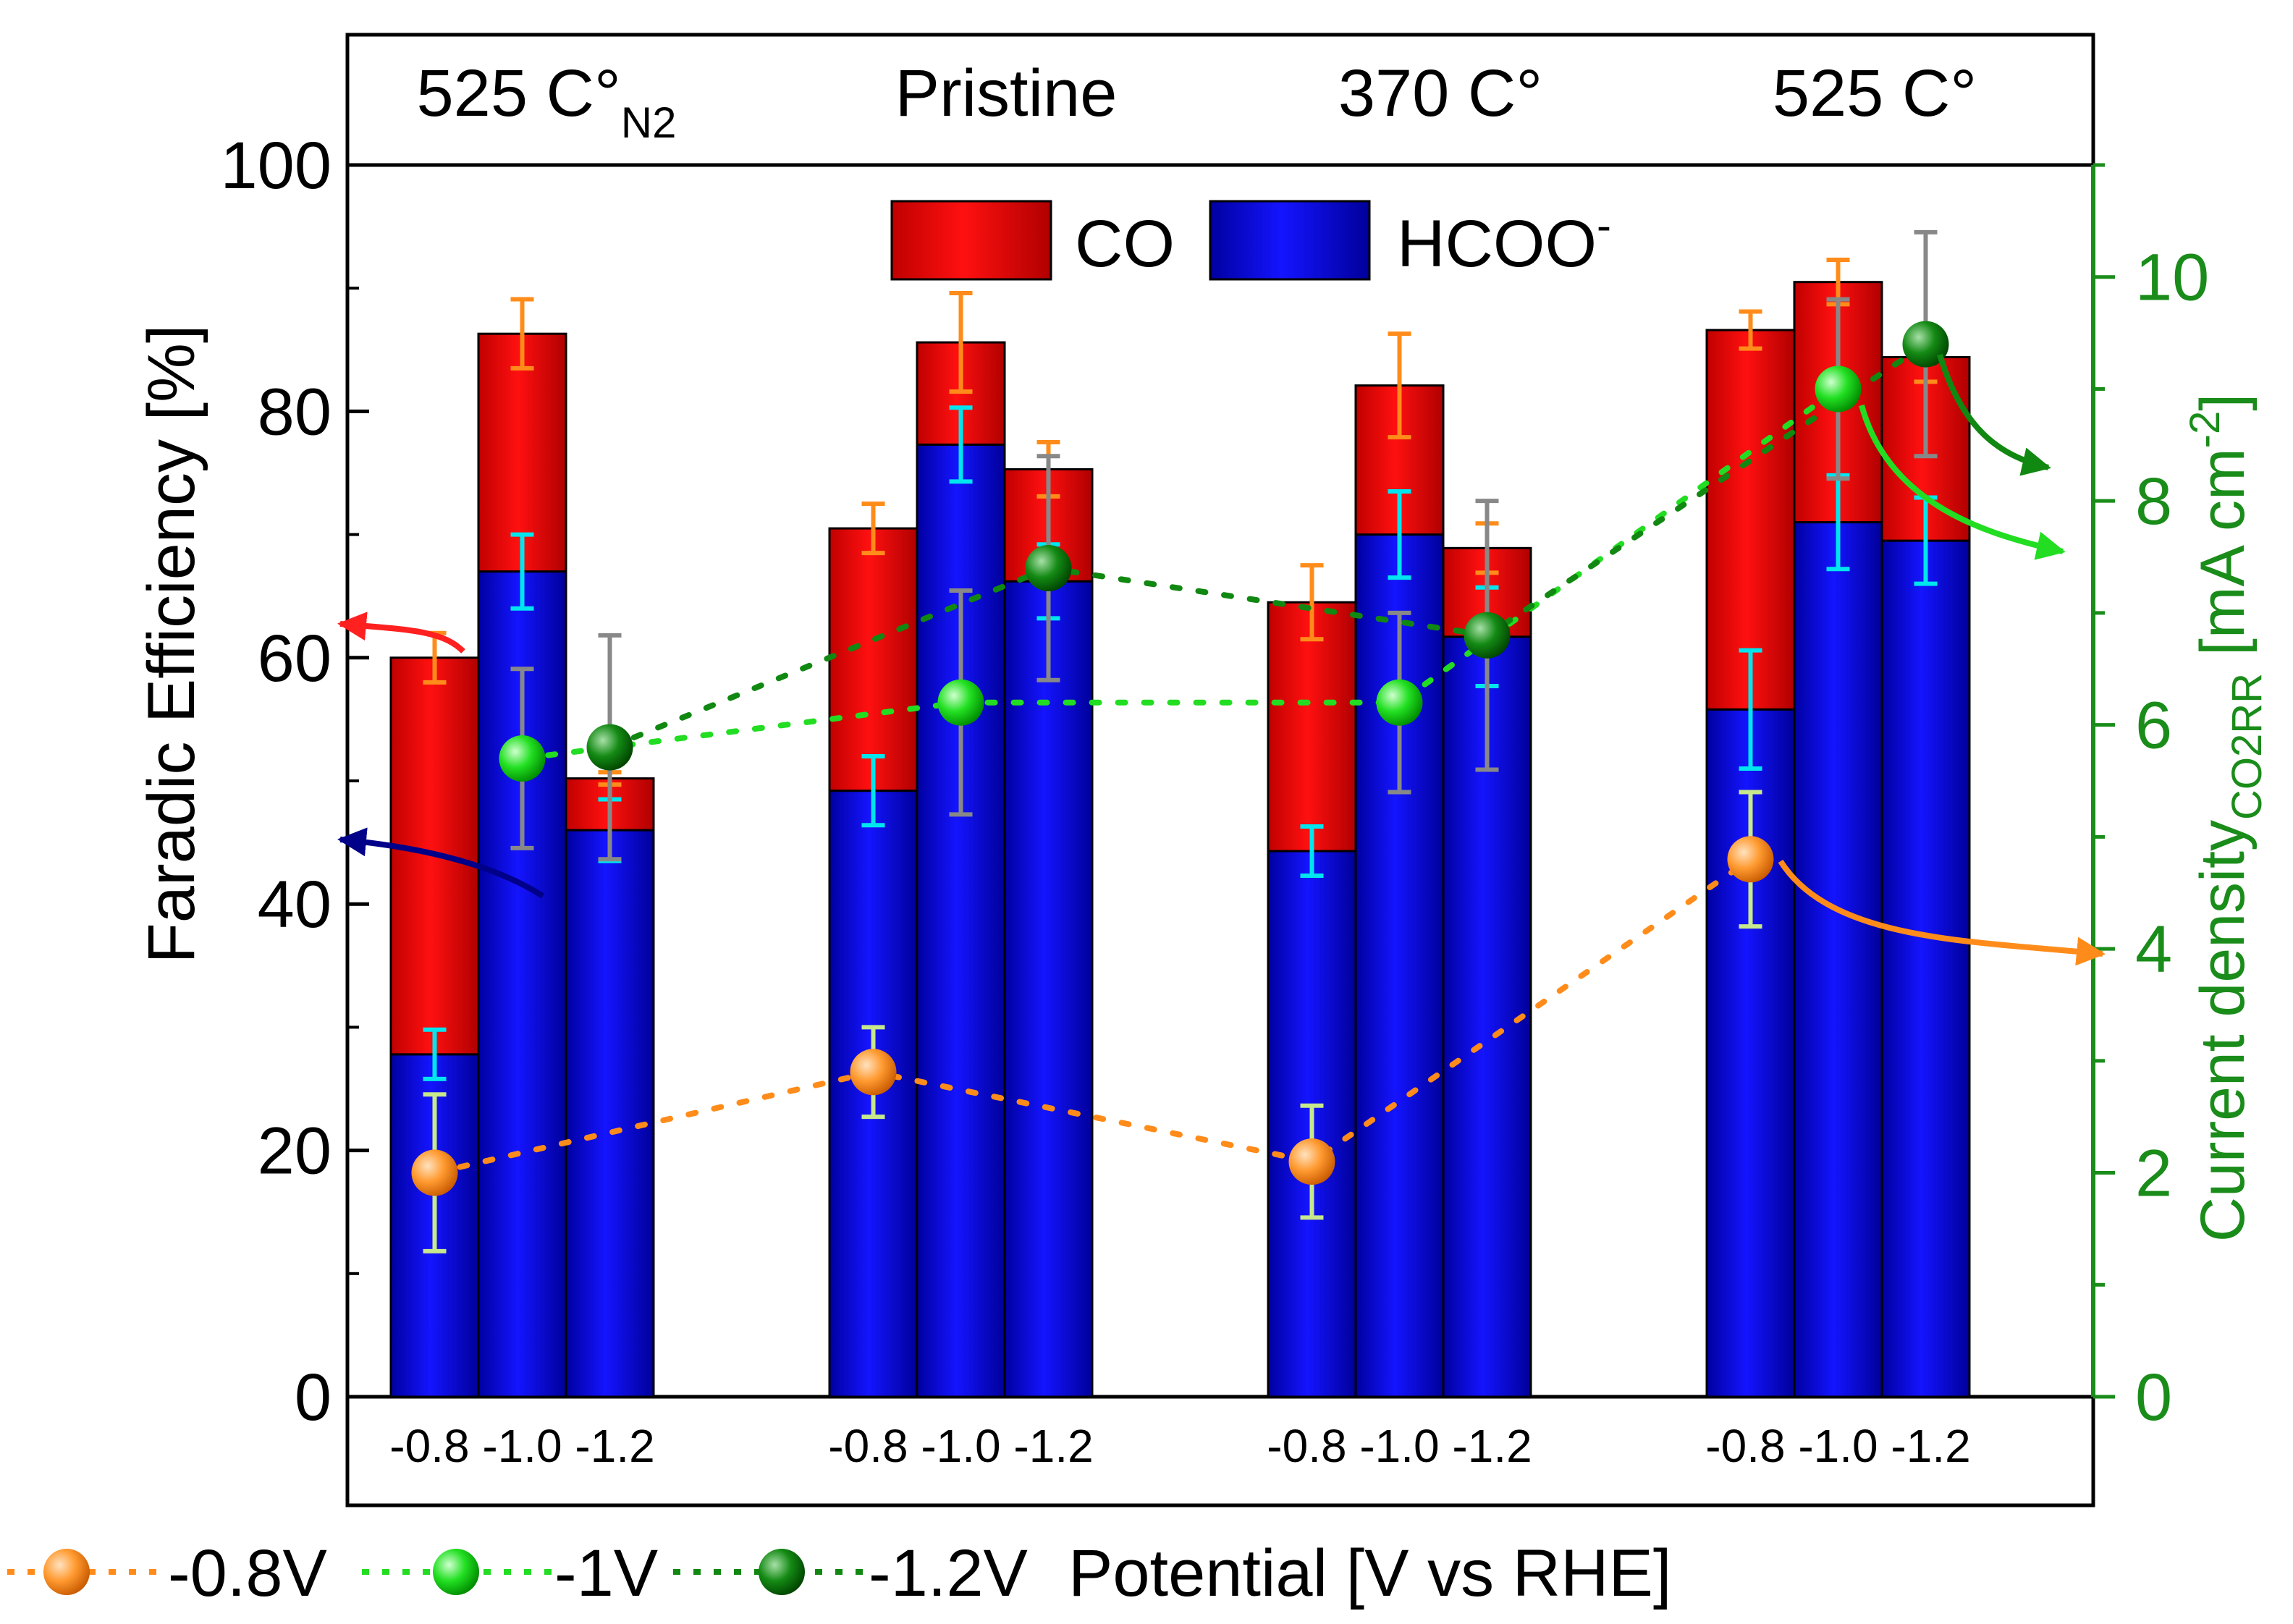  What do you see at coordinates (2154, 726) in the screenshot?
I see `y2-tick-label-3: 6` at bounding box center [2154, 726].